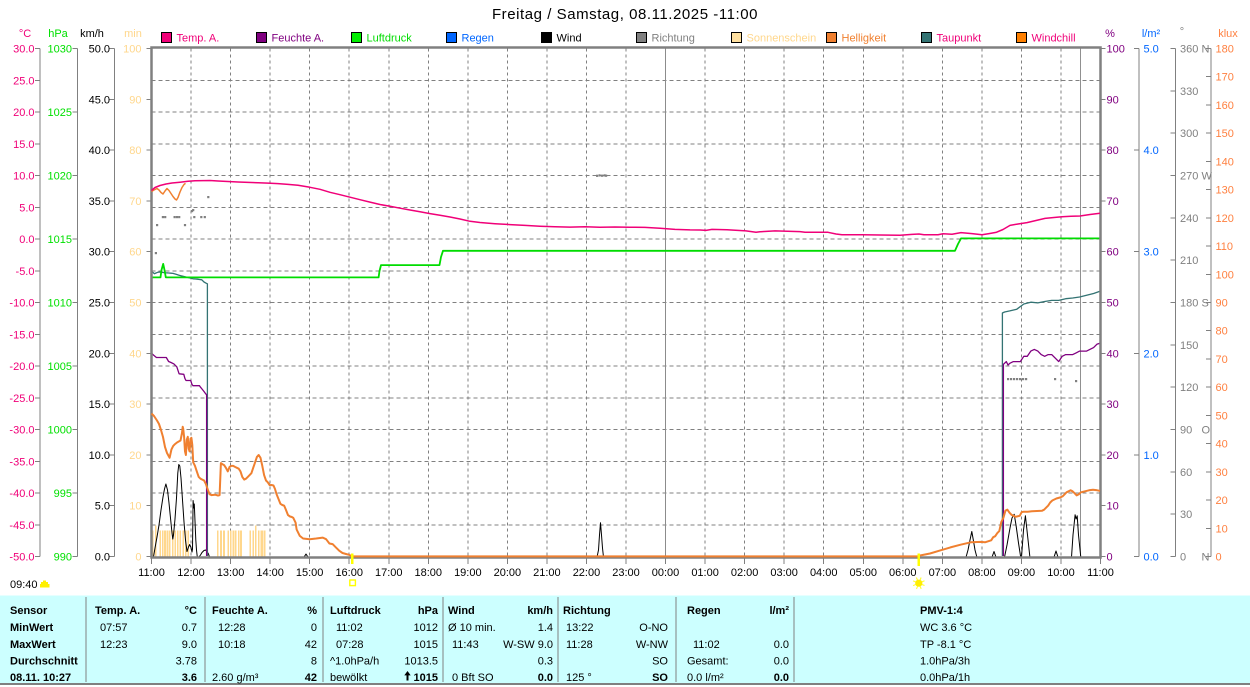  What do you see at coordinates (132, 50) in the screenshot?
I see `svg-text: 100` at bounding box center [132, 50].